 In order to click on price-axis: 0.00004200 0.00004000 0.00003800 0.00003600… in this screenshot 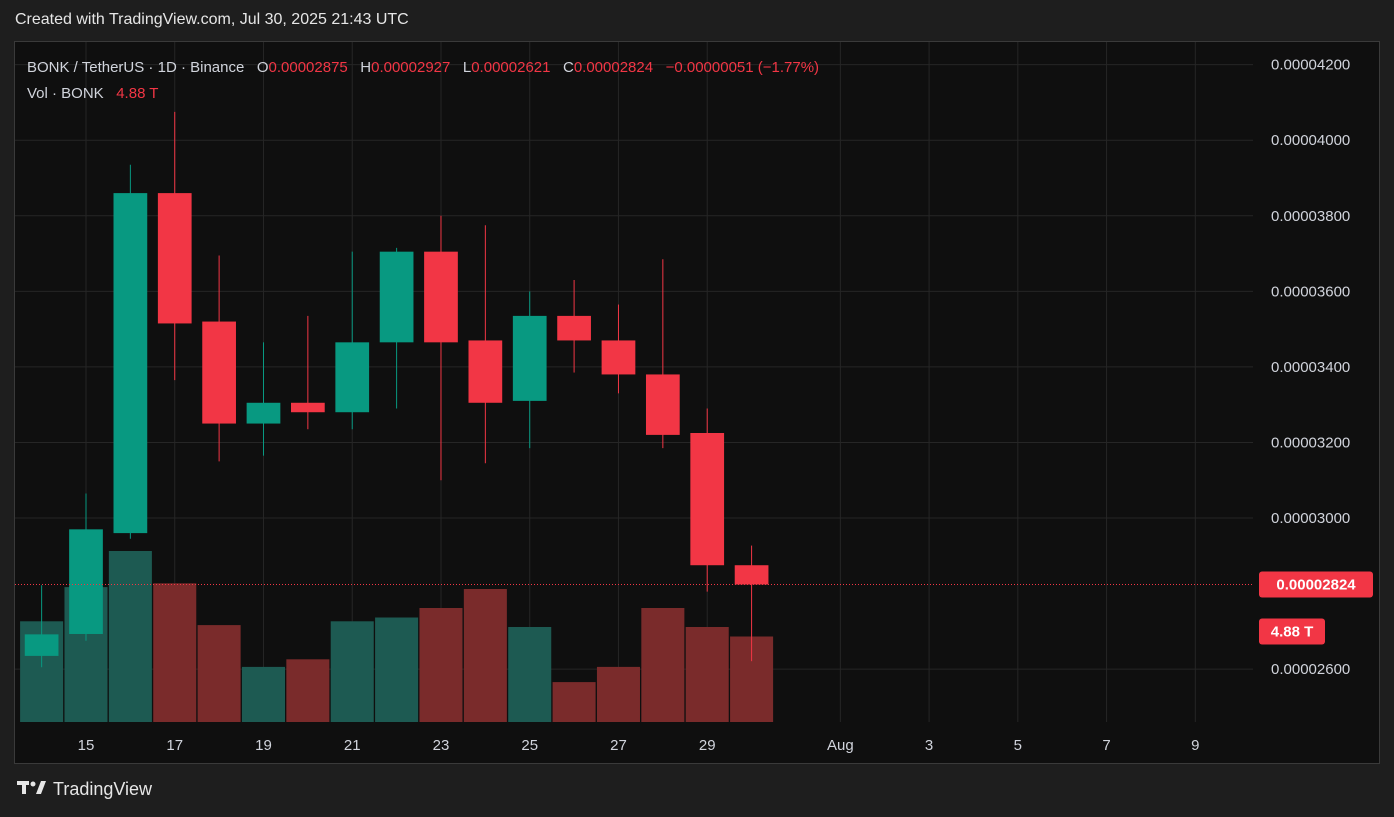, I will do `click(1310, 367)`.